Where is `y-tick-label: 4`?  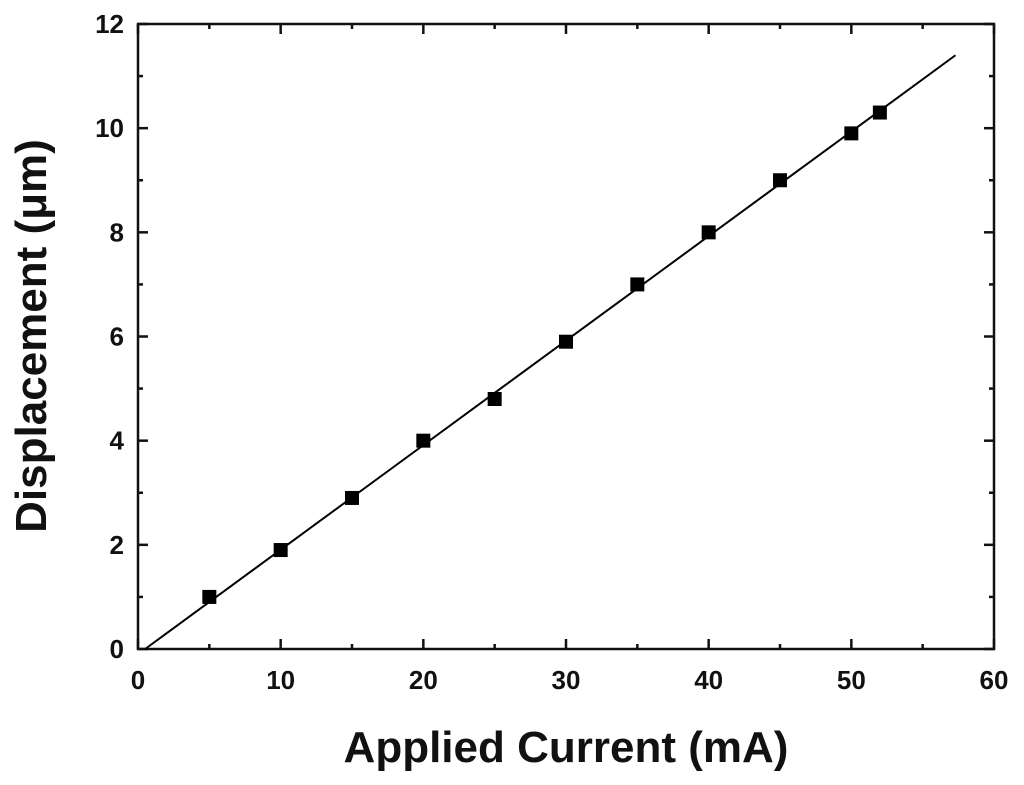 y-tick-label: 4 is located at coordinates (117, 441).